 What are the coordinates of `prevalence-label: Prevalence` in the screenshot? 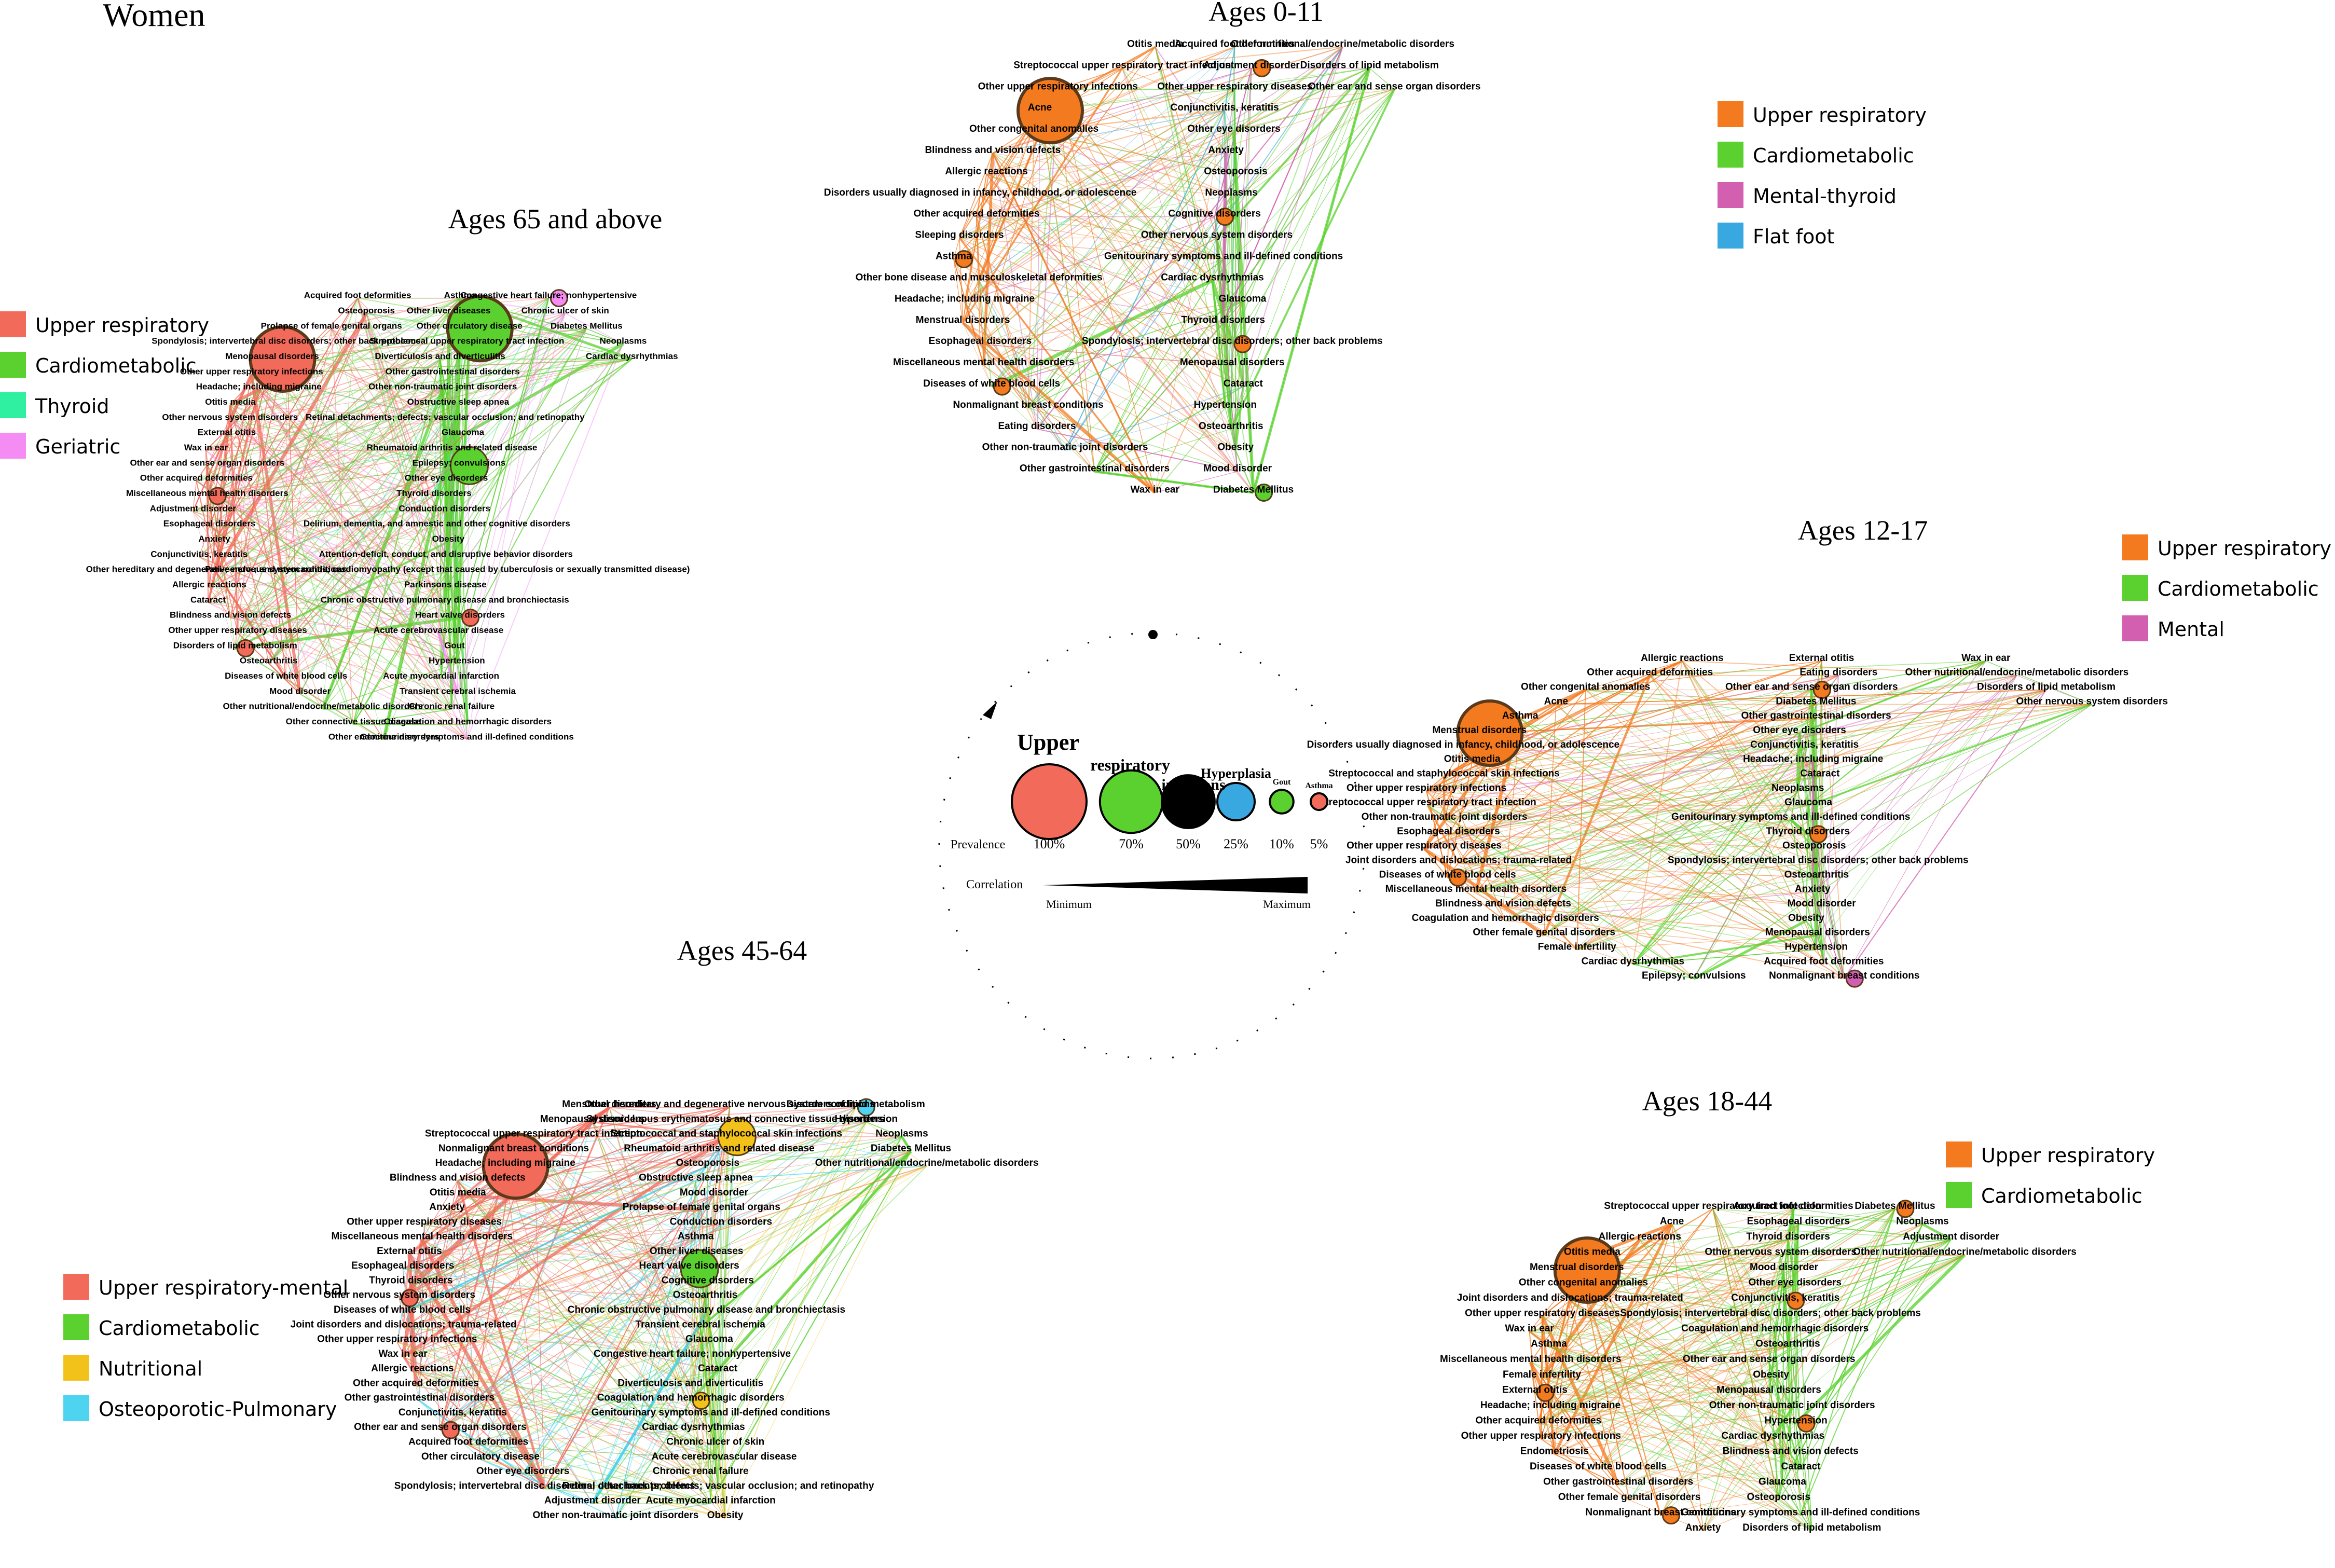 It's located at (978, 844).